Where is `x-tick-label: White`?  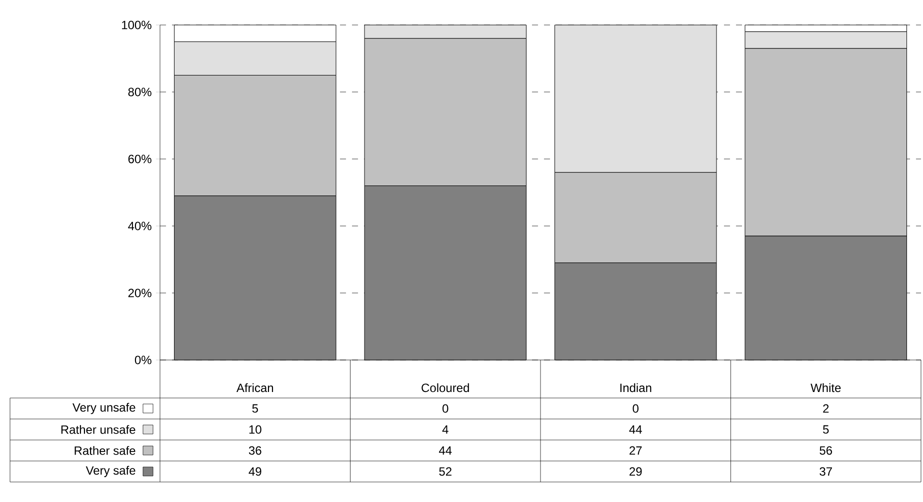
x-tick-label: White is located at coordinates (825, 387).